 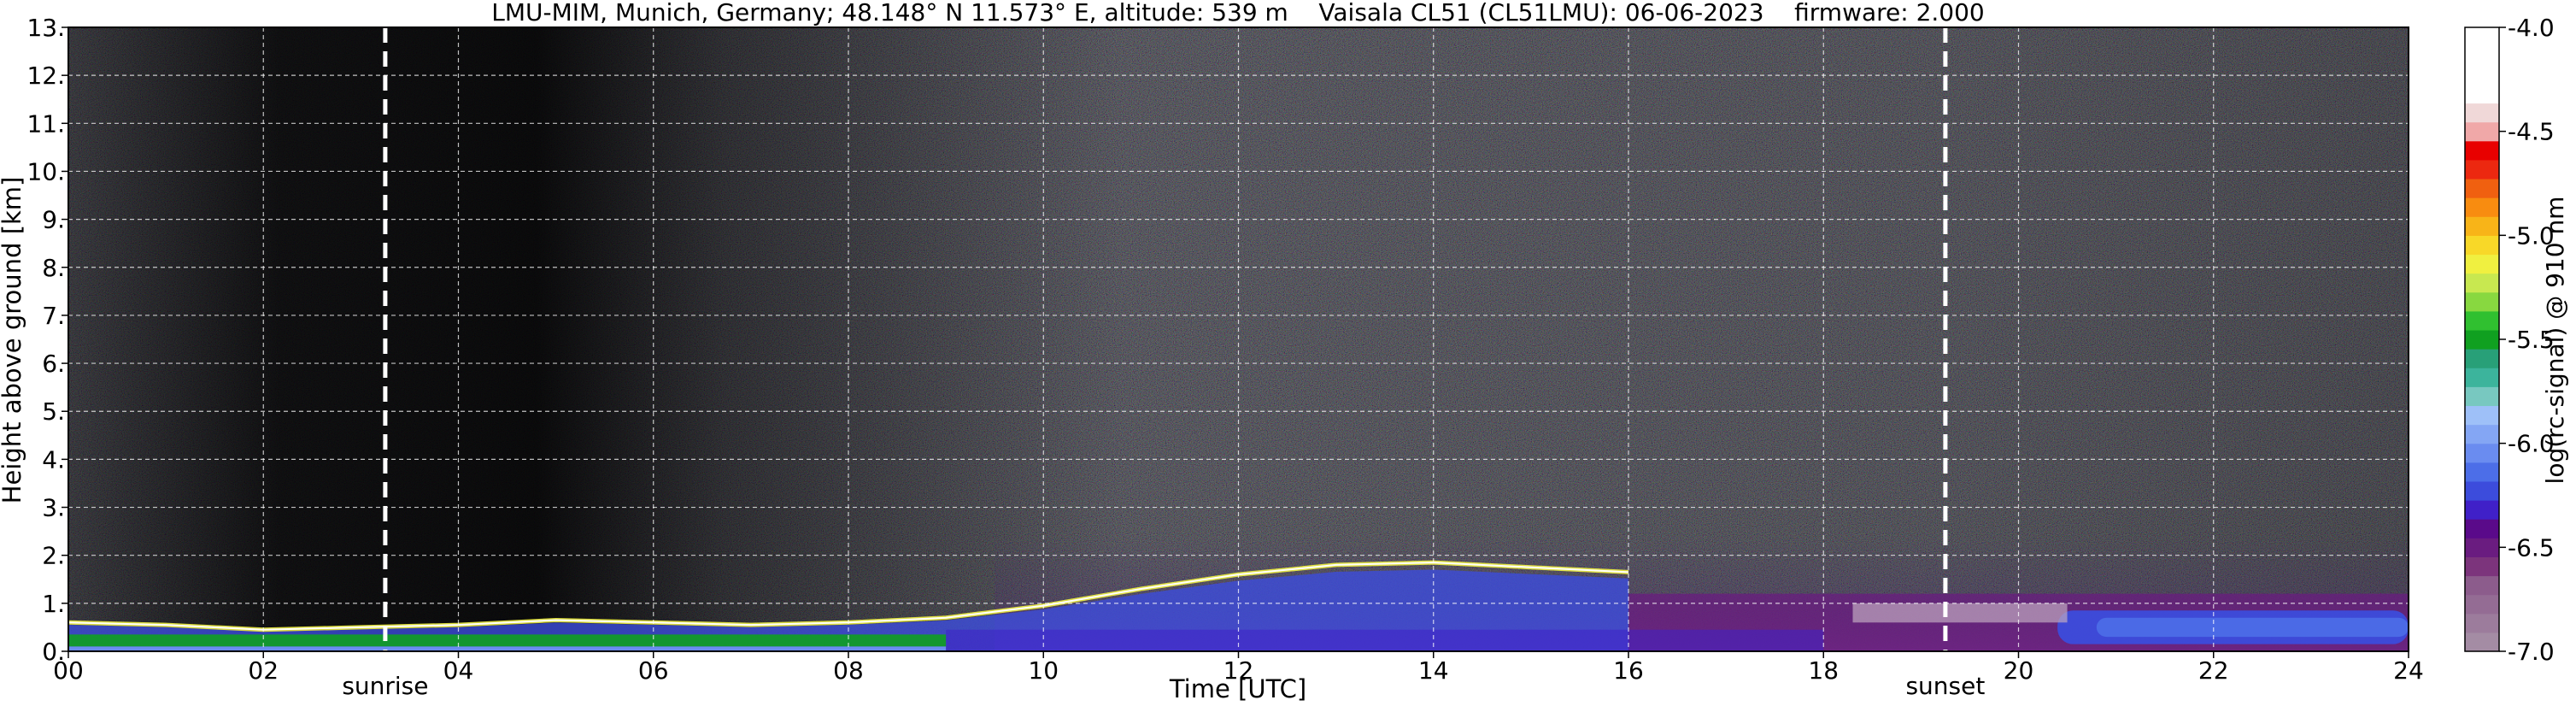 What do you see at coordinates (2531, 235) in the screenshot?
I see `colorbar-tick-label: -5.0` at bounding box center [2531, 235].